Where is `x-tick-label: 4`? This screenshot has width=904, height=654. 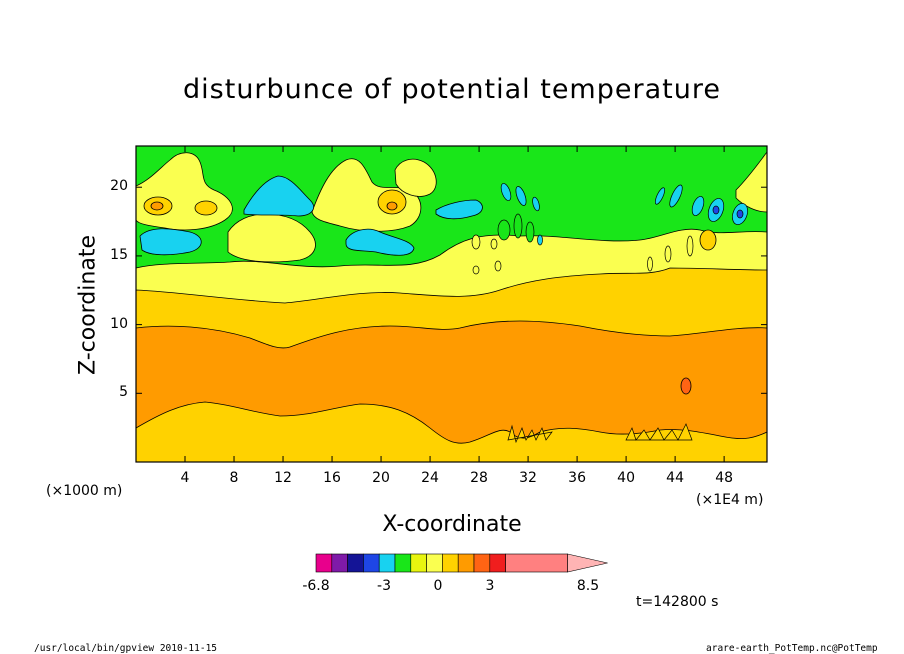
x-tick-label: 4 is located at coordinates (185, 478).